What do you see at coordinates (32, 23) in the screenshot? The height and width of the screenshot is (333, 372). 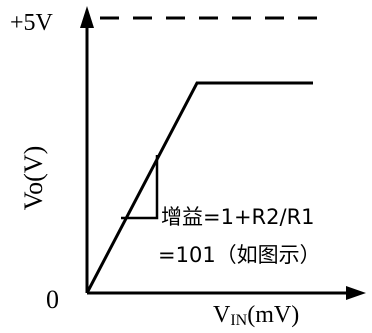 I see `ref-line-label: +5V` at bounding box center [32, 23].